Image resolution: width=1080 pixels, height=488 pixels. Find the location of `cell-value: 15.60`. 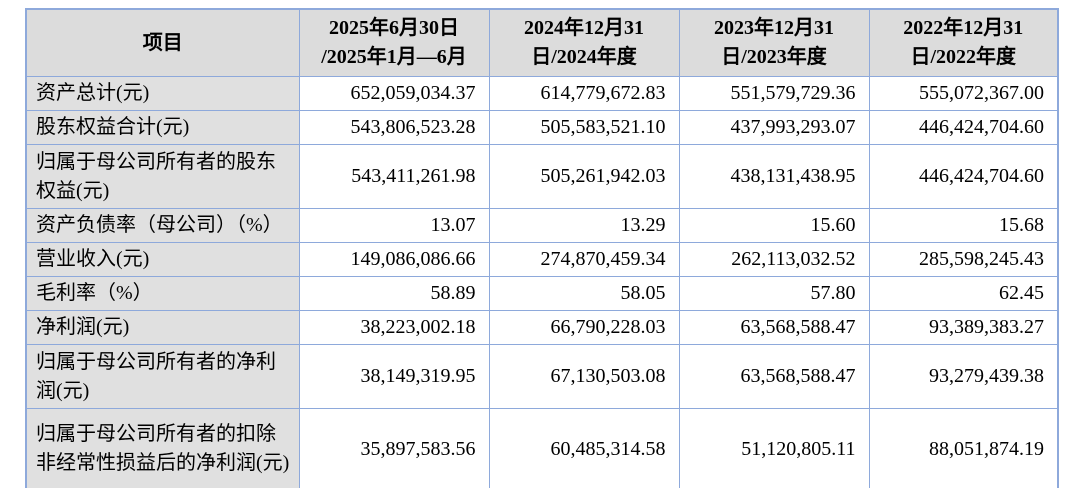

cell-value: 15.60 is located at coordinates (774, 225).